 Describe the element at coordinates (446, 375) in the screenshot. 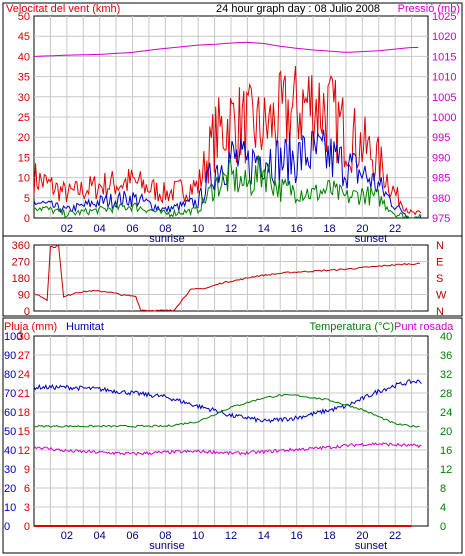

I see `tick-label: 32` at that location.